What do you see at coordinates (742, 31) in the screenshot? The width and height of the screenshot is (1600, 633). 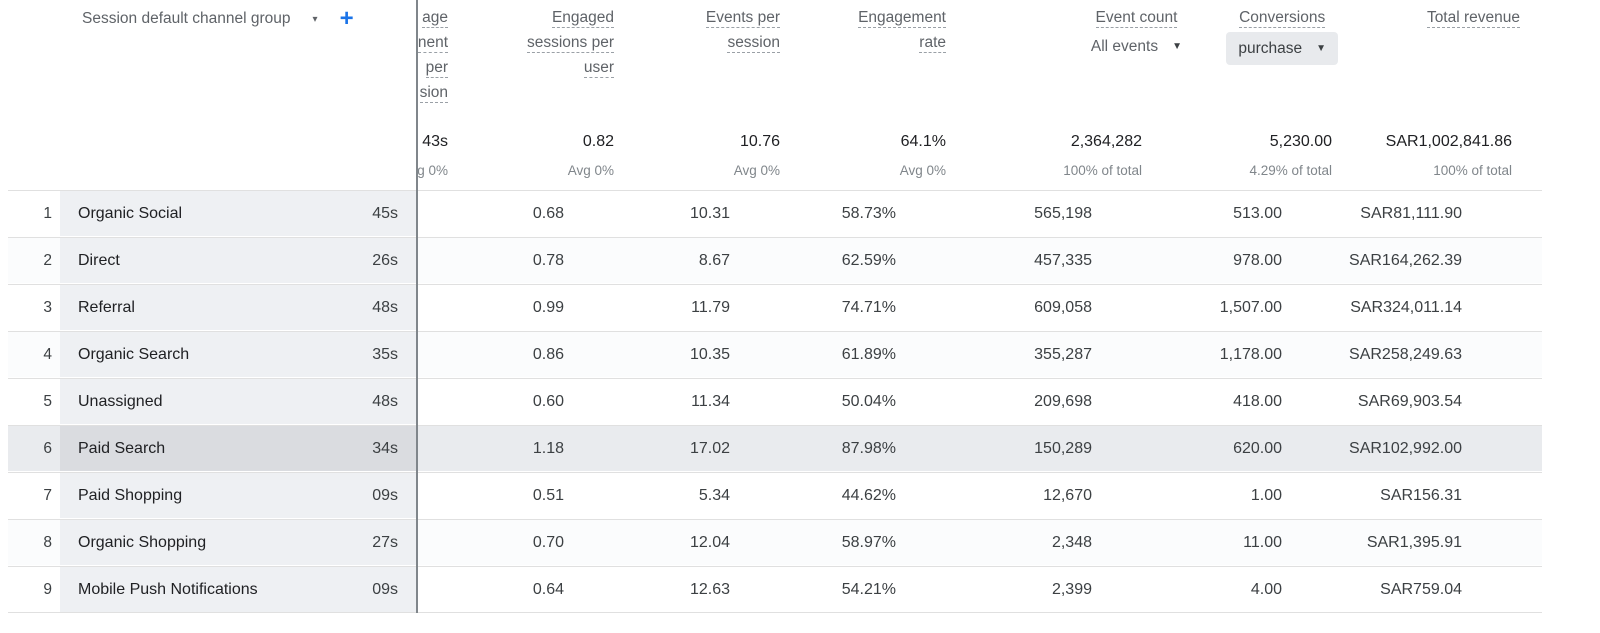 I see `column-header-events-per-session: Events per session` at bounding box center [742, 31].